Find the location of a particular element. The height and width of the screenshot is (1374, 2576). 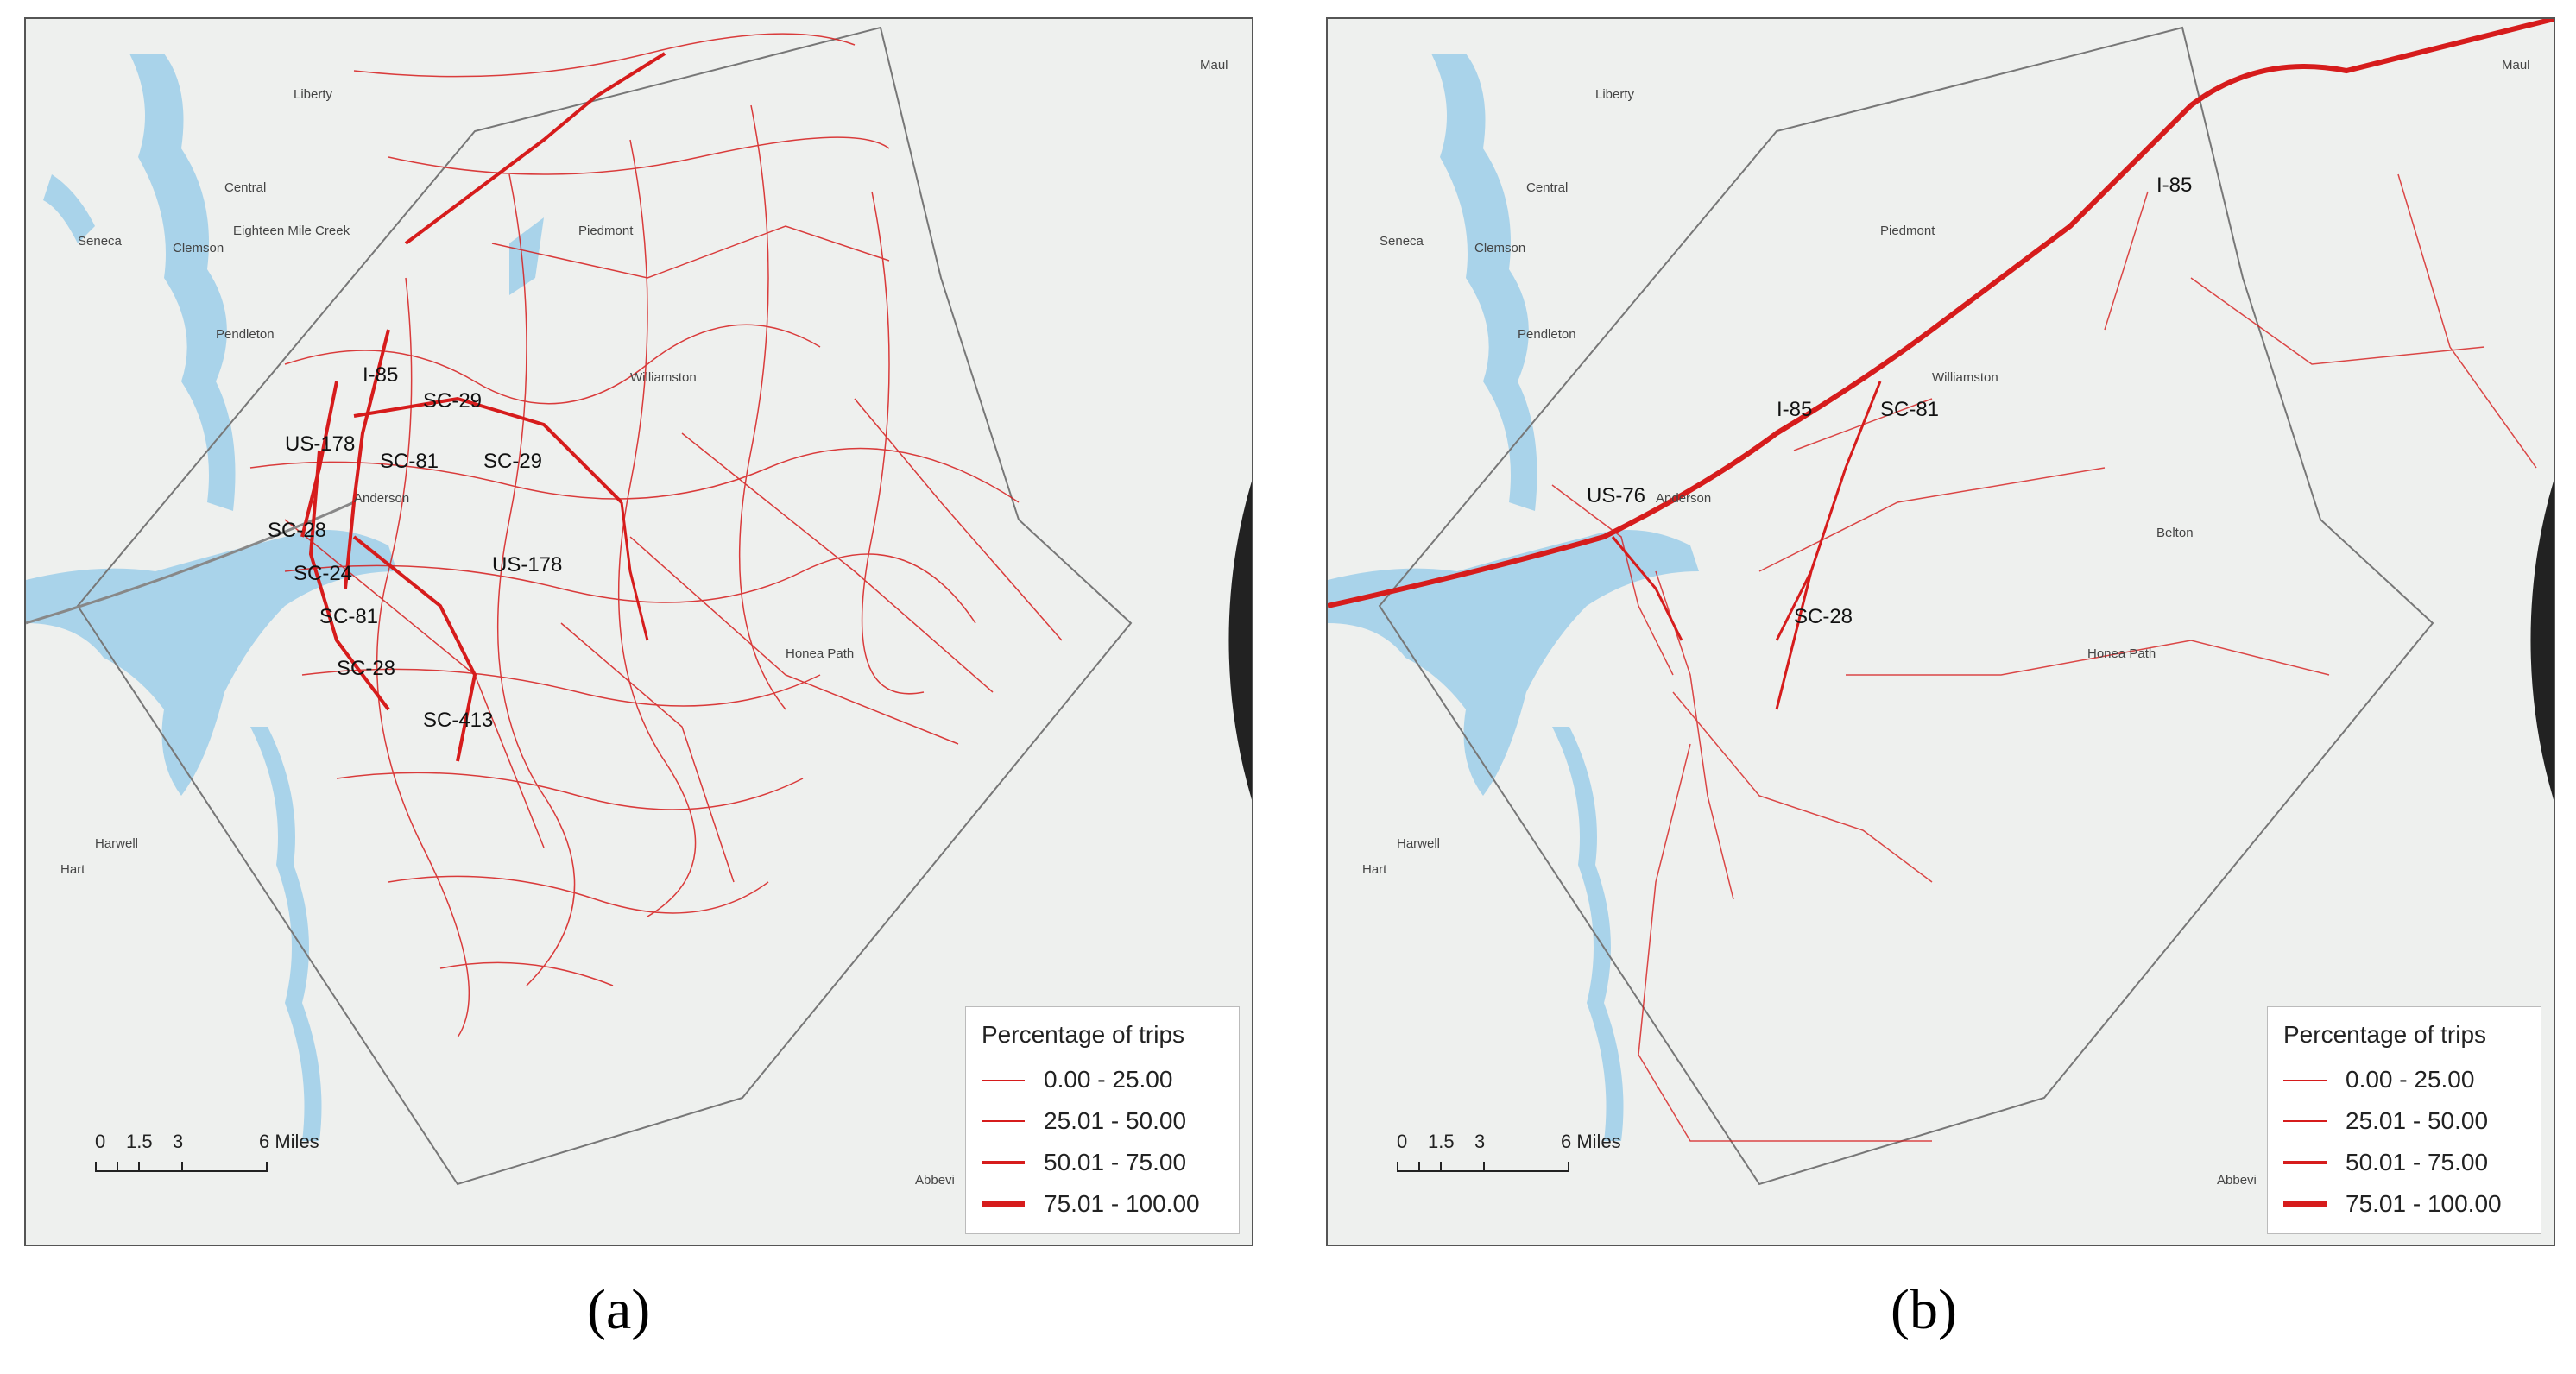

legend-row-2-b: 25.01 - 50.00 is located at coordinates (2404, 1121).